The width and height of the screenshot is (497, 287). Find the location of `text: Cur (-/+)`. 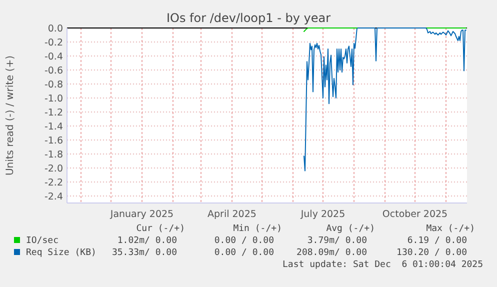

text: Cur (-/+) is located at coordinates (160, 229).